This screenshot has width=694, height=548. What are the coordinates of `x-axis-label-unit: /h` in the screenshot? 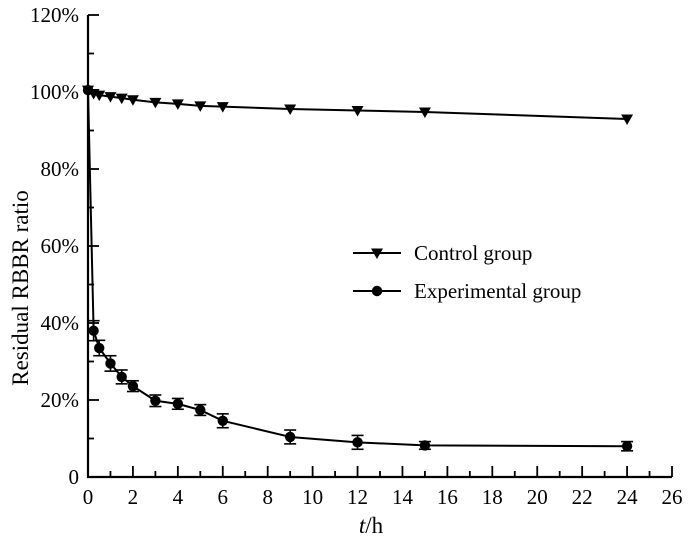 It's located at (374, 525).